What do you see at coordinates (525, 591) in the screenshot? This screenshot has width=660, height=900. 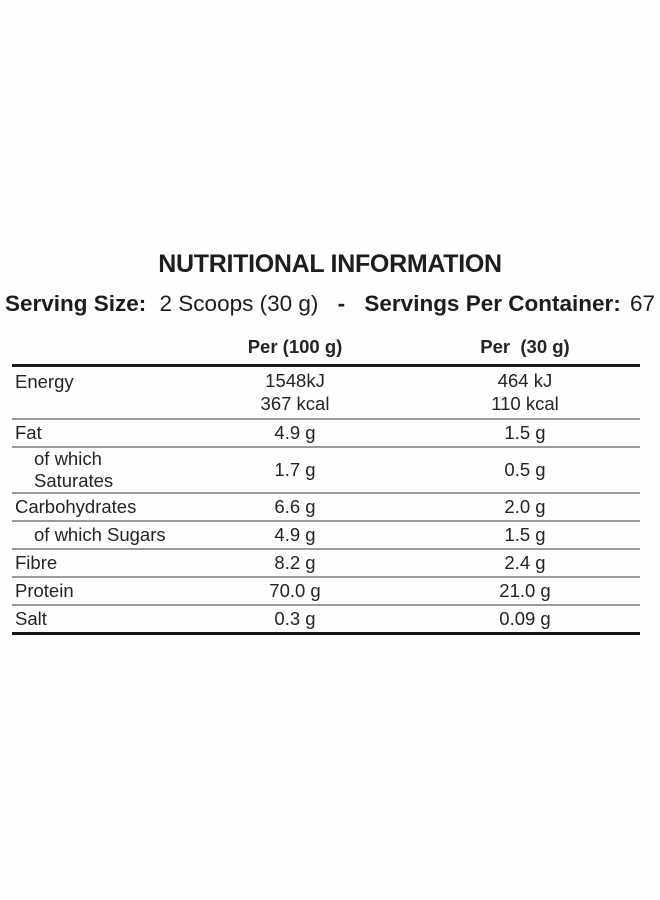 I see `row-value-per30: 21.0 g` at bounding box center [525, 591].